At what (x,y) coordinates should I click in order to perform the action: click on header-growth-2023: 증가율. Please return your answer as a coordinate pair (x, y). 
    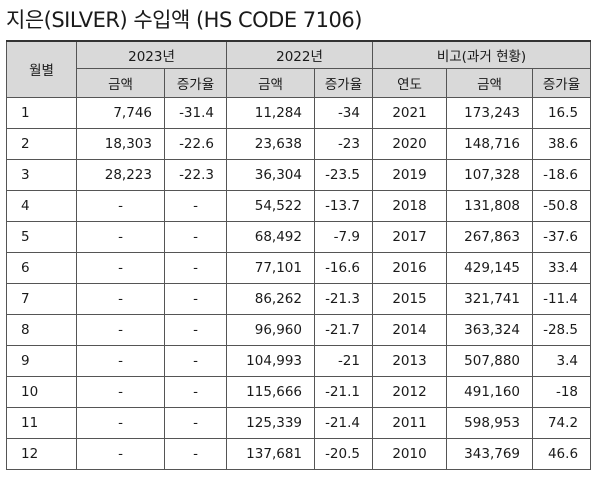
    Looking at the image, I should click on (195, 82).